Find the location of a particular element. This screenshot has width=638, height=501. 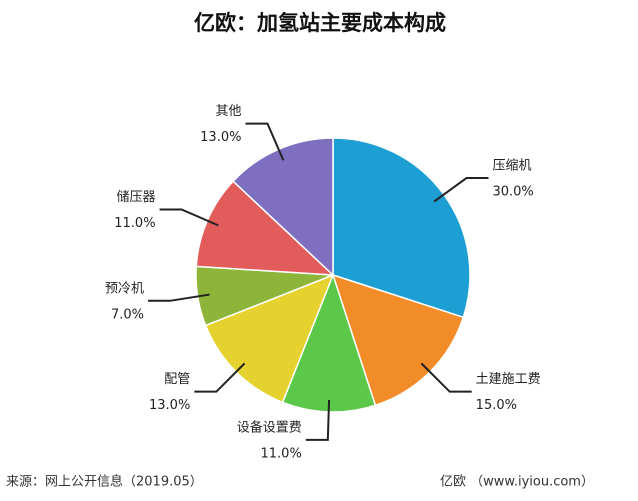

slice-label: 其他 is located at coordinates (228, 111).